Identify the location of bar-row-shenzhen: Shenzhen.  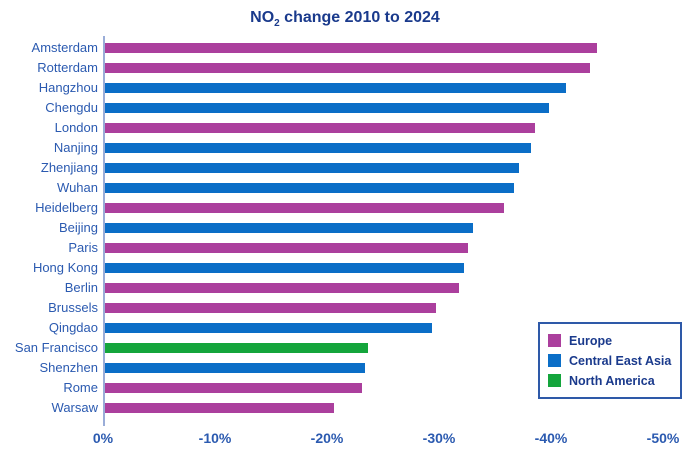
(345, 368).